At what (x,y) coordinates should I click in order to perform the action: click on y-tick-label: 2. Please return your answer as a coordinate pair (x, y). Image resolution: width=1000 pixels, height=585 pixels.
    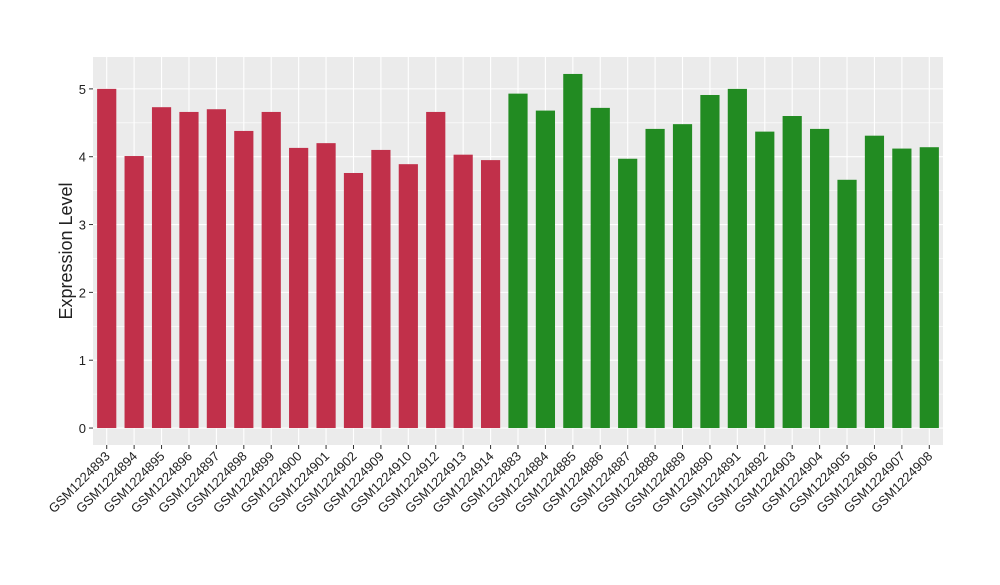
    Looking at the image, I should click on (82, 292).